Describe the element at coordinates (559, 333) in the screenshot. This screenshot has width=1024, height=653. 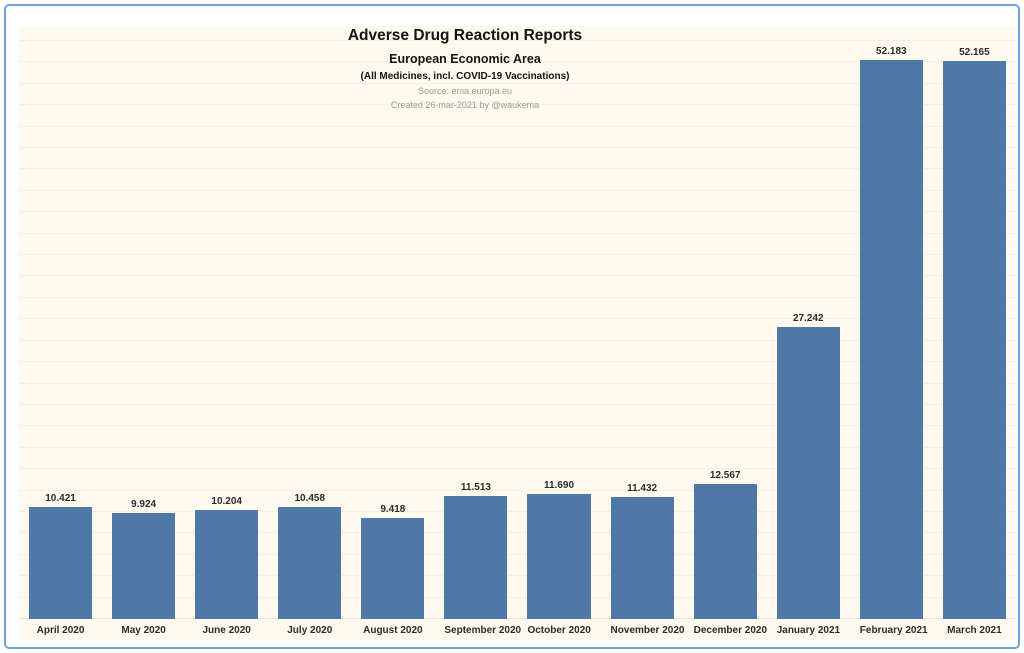
I see `bar-column: 11.690 October 2020` at that location.